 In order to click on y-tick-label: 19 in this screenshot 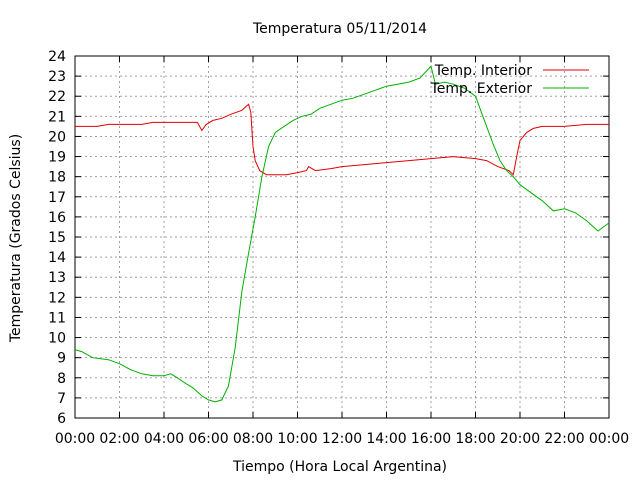, I will do `click(57, 158)`.